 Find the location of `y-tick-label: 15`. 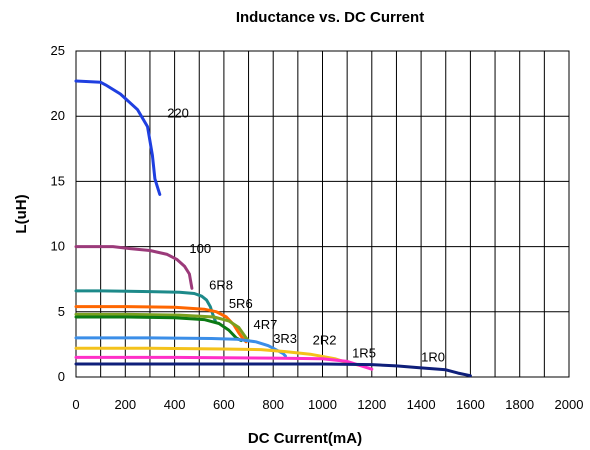

y-tick-label: 15 is located at coordinates (58, 180).